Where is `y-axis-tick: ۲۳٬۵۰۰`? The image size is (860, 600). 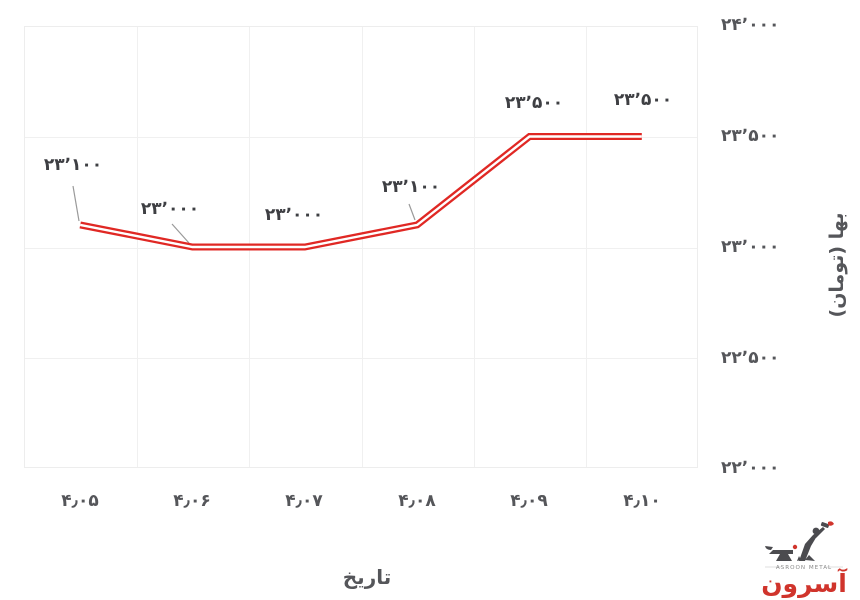
y-axis-tick: ۲۳٬۵۰۰ is located at coordinates (750, 136).